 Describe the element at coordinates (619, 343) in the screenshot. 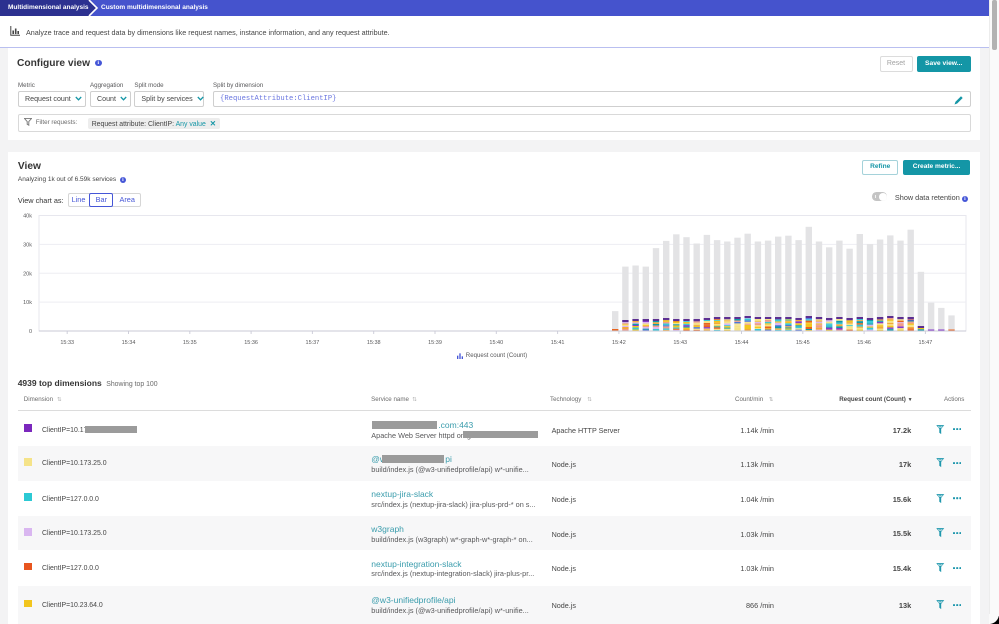

I see `svg-text: 15:42` at that location.